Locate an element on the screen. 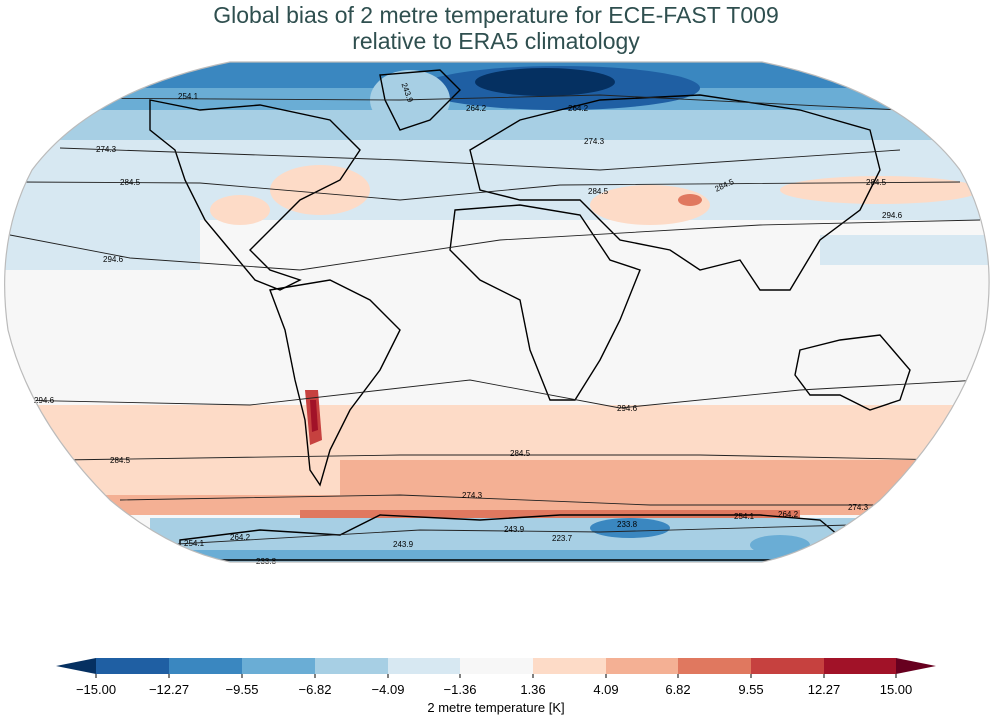 This screenshot has width=992, height=716. colorbar-tick-label: 12.27 is located at coordinates (824, 689).